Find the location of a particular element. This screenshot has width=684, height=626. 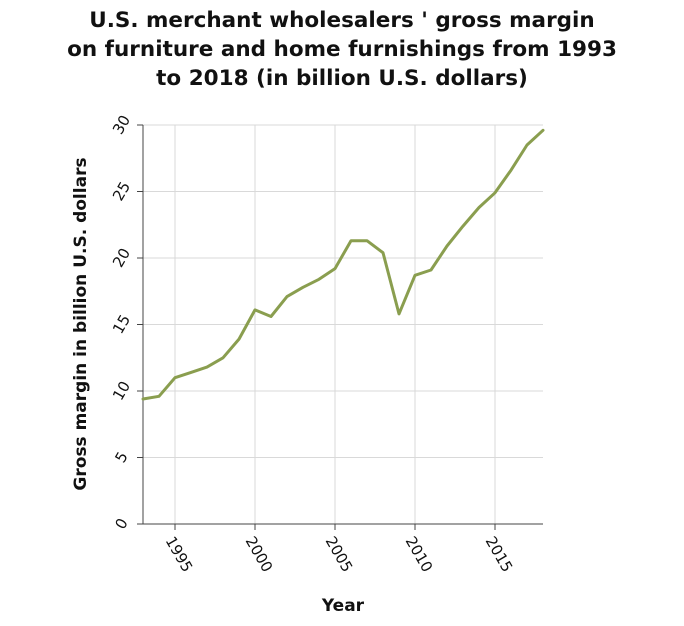

y-tick-label: 0 is located at coordinates (121, 523).